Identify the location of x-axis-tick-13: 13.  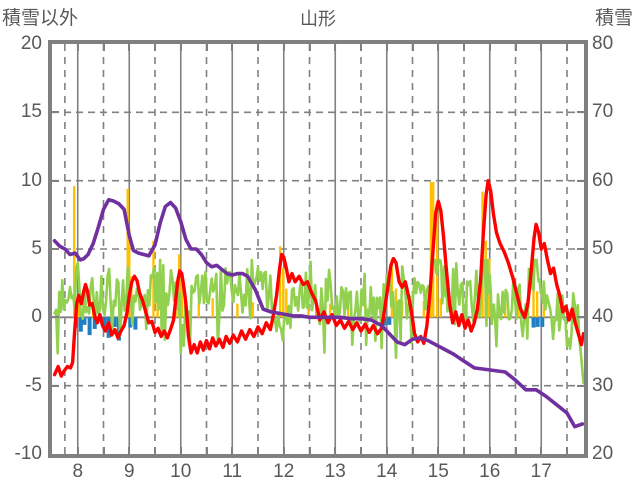
(335, 471).